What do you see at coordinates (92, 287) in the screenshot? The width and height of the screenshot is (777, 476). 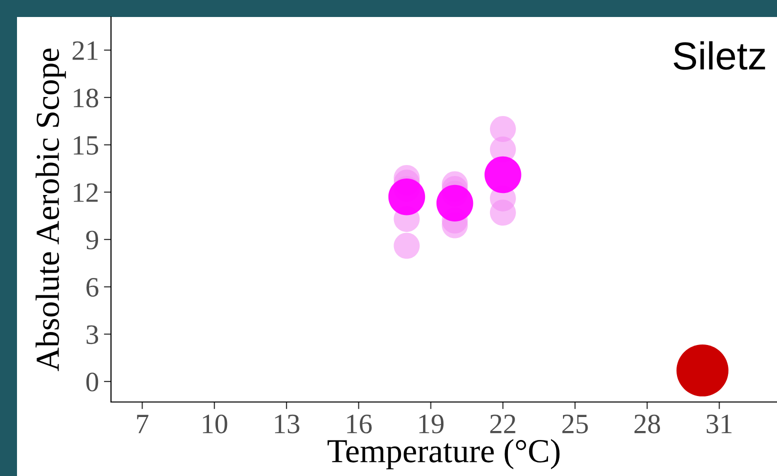 I see `y-tick-label: 6` at bounding box center [92, 287].